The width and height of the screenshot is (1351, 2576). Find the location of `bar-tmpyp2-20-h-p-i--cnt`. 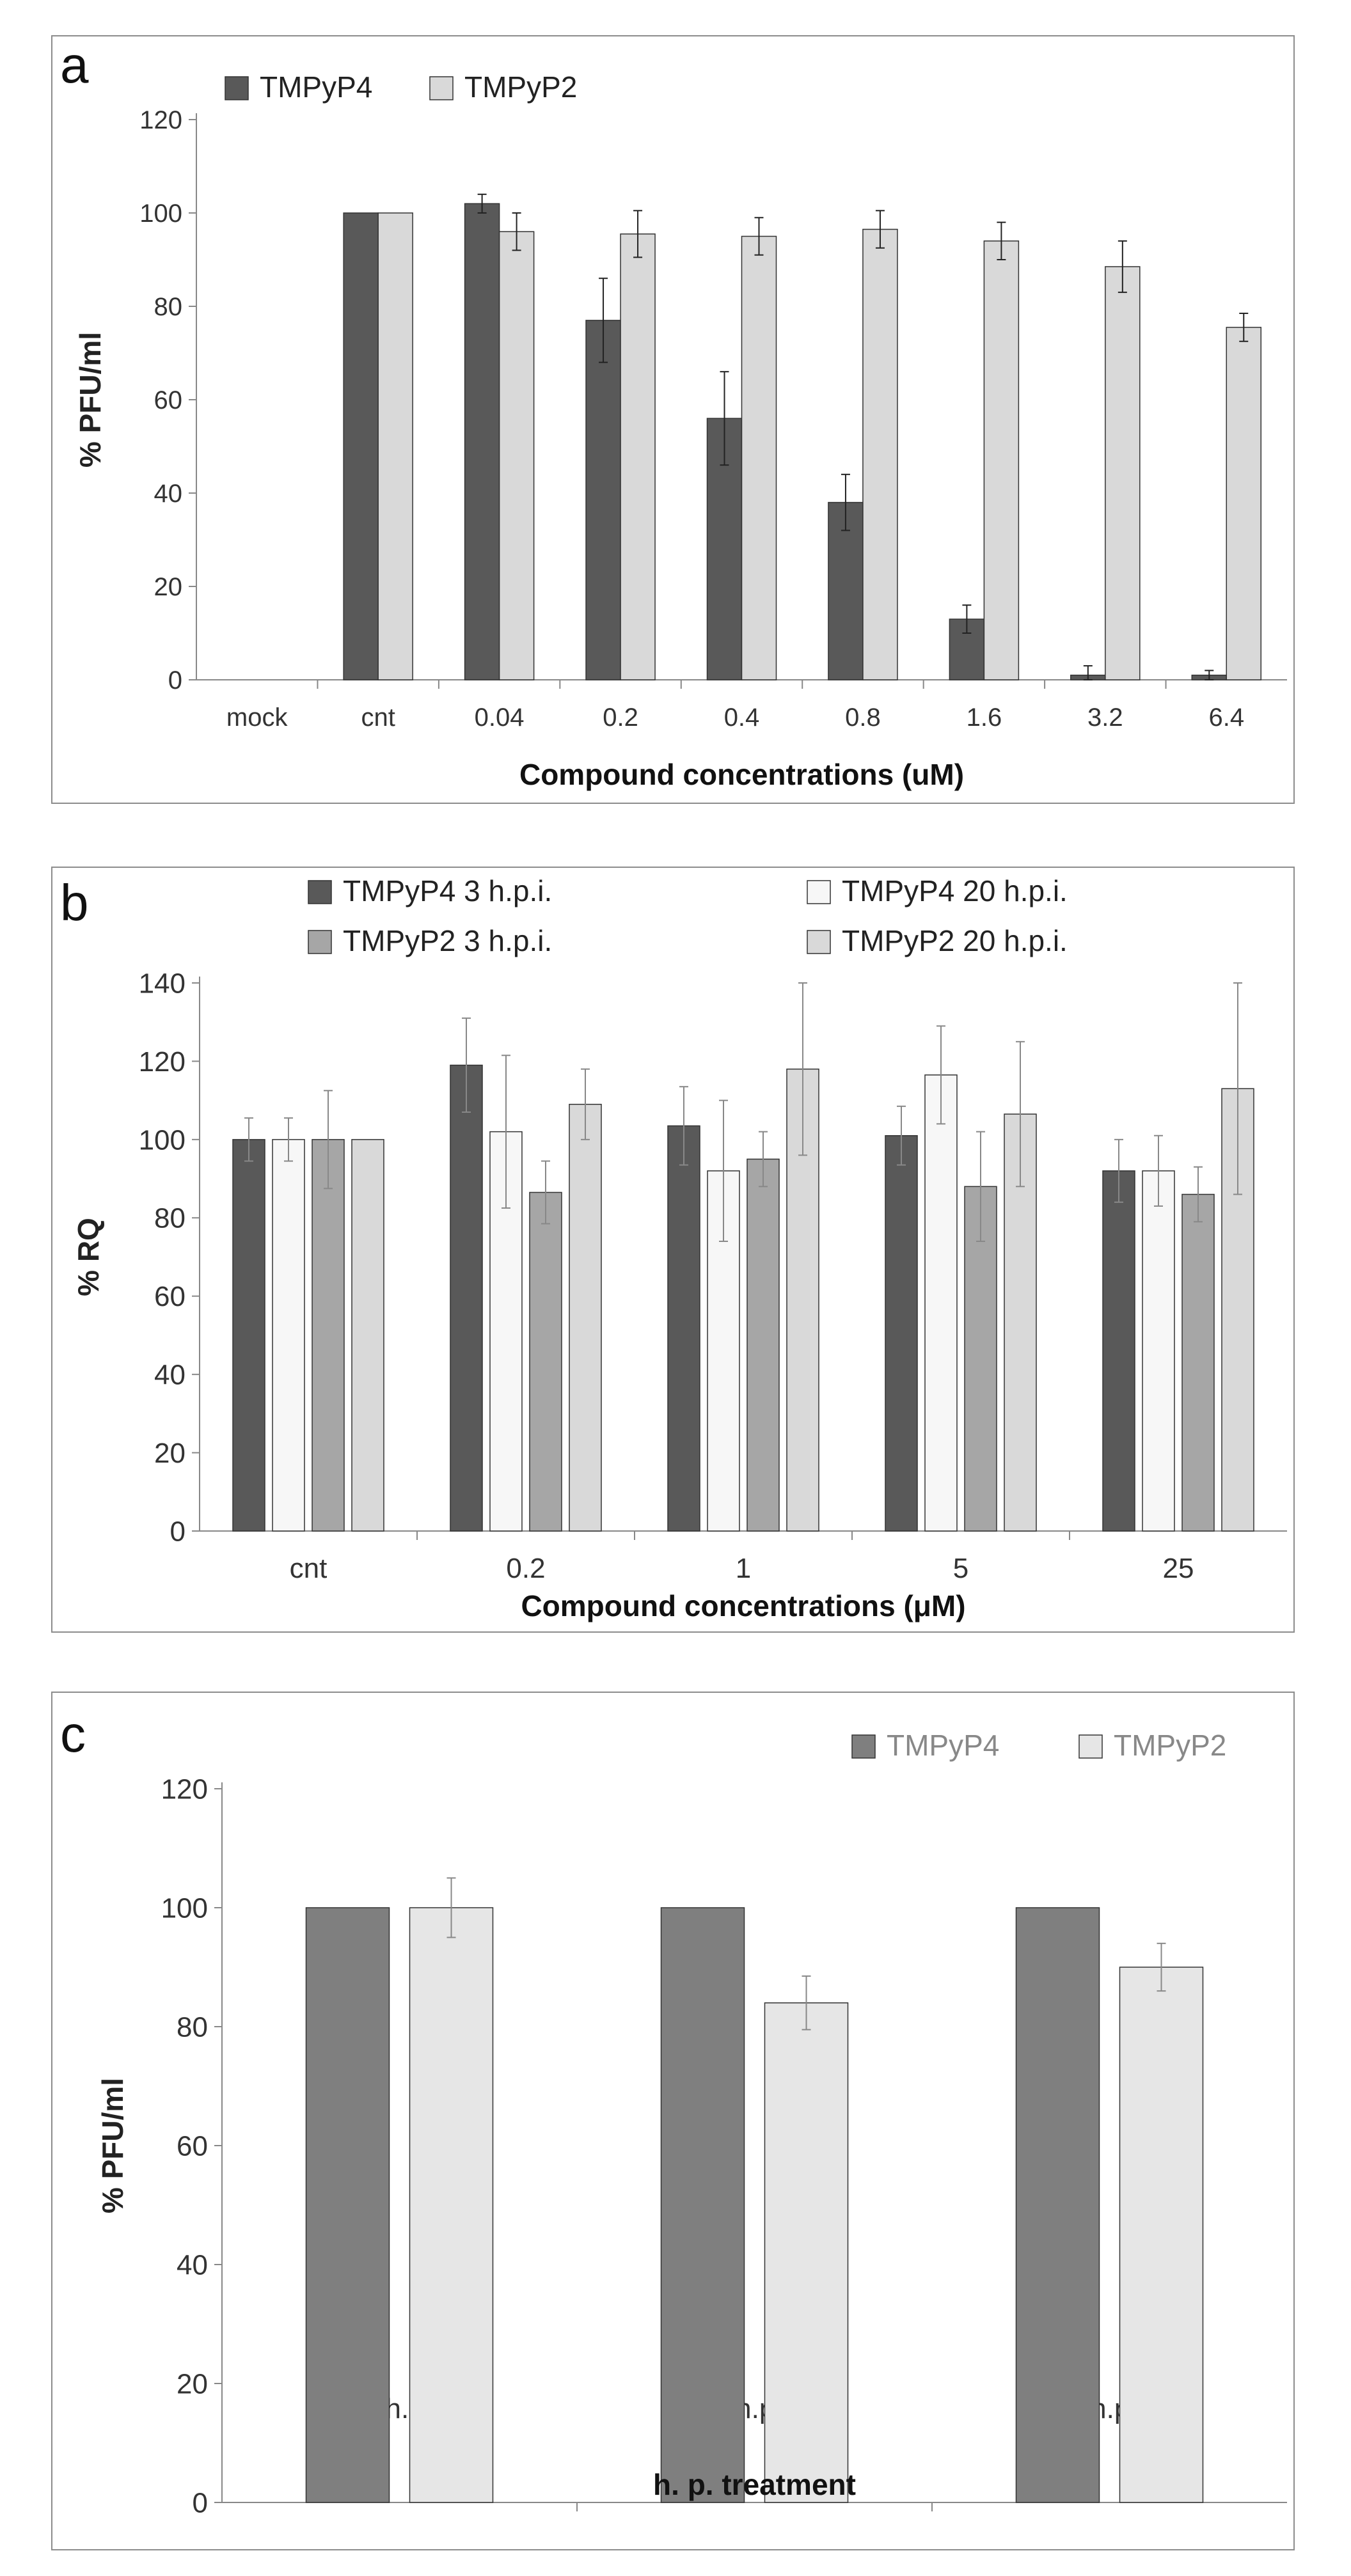

bar-tmpyp2-20-h-p-i--cnt is located at coordinates (367, 1335).